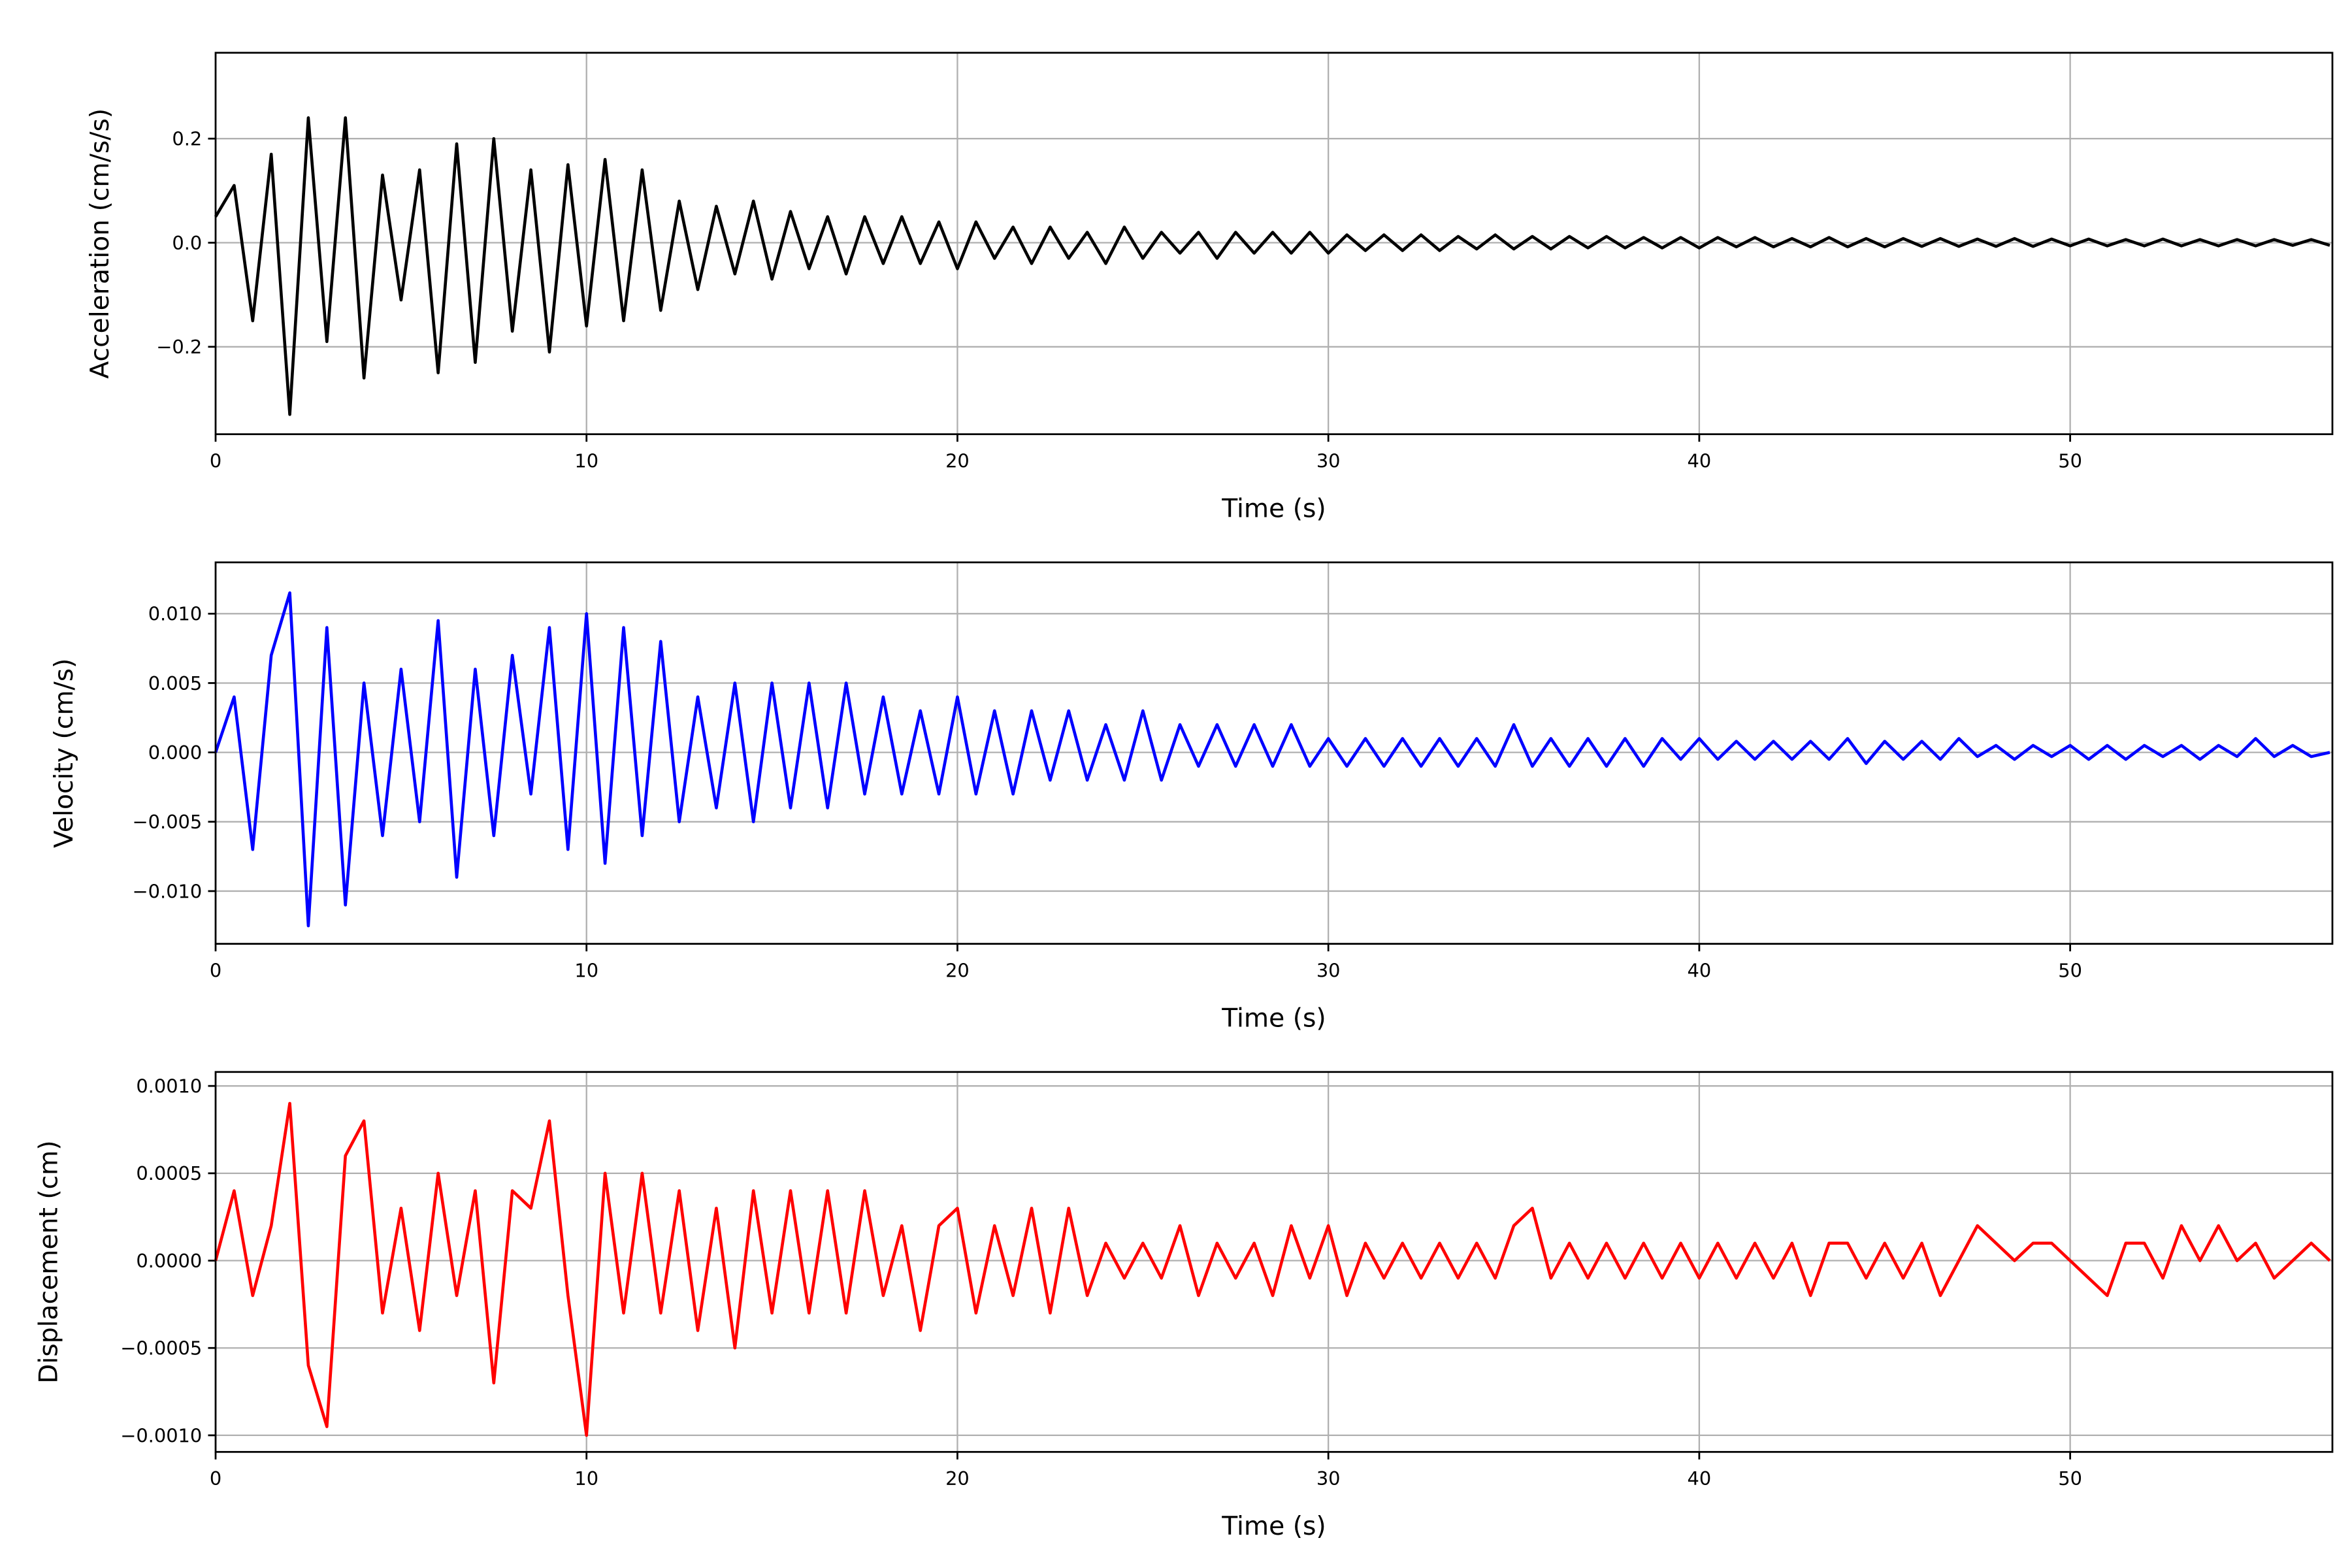  What do you see at coordinates (175, 614) in the screenshot?
I see `y-tick-label: 0.010` at bounding box center [175, 614].